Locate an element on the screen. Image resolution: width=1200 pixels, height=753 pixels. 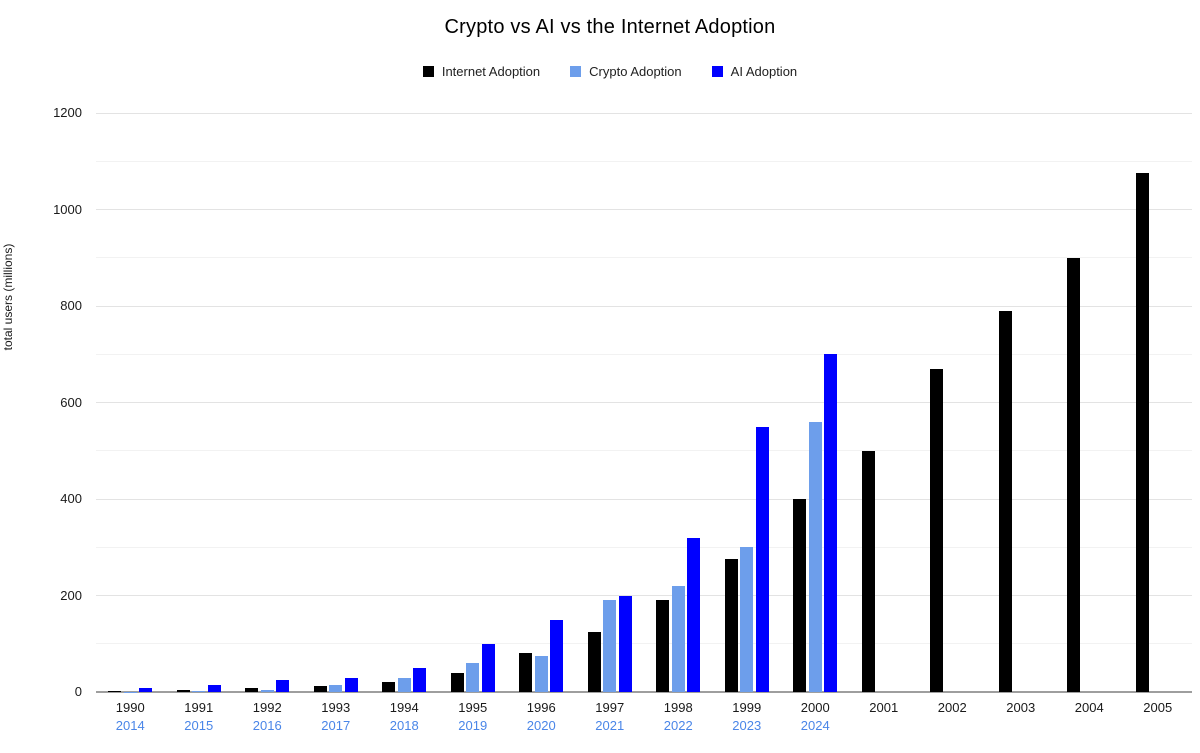
x-label-primary-1990: 1990 is located at coordinates (130, 707).